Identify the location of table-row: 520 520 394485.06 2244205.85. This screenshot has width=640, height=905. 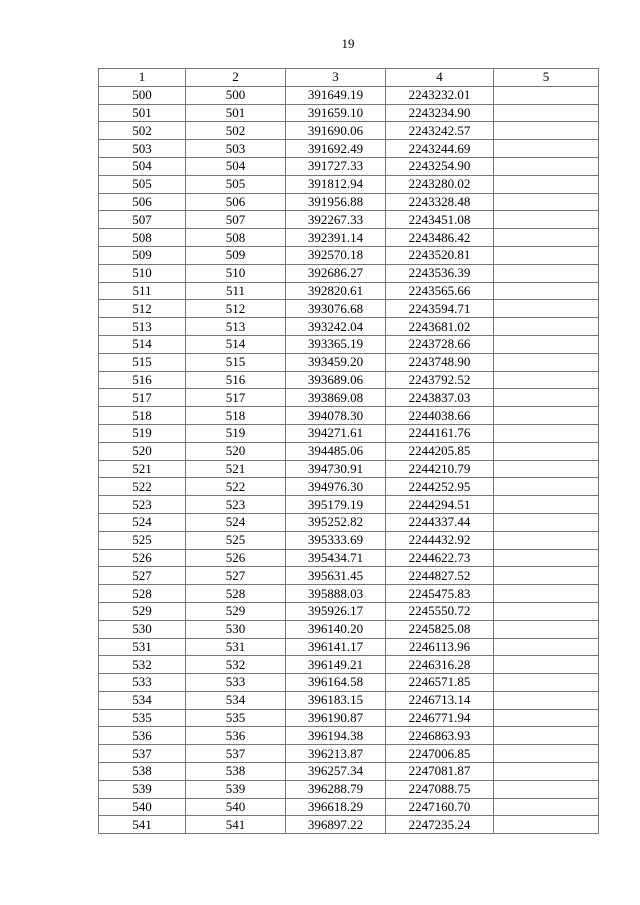
(348, 451).